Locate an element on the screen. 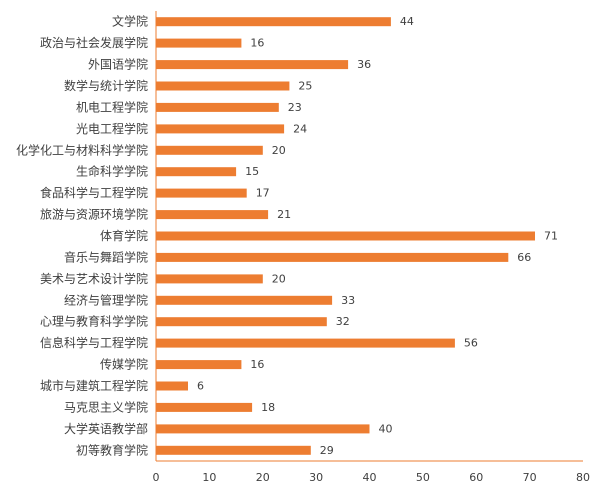 Image resolution: width=593 pixels, height=488 pixels. value-label: 71 is located at coordinates (551, 236).